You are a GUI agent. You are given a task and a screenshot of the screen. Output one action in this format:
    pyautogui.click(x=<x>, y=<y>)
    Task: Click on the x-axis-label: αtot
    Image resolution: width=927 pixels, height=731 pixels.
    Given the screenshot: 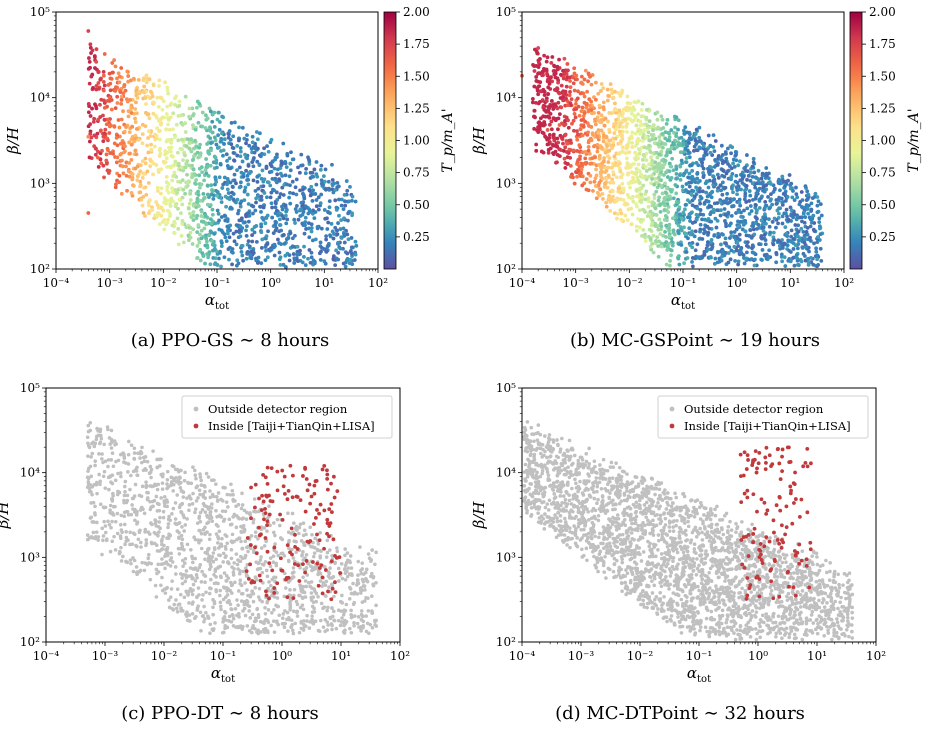 What is the action you would take?
    pyautogui.click(x=683, y=300)
    